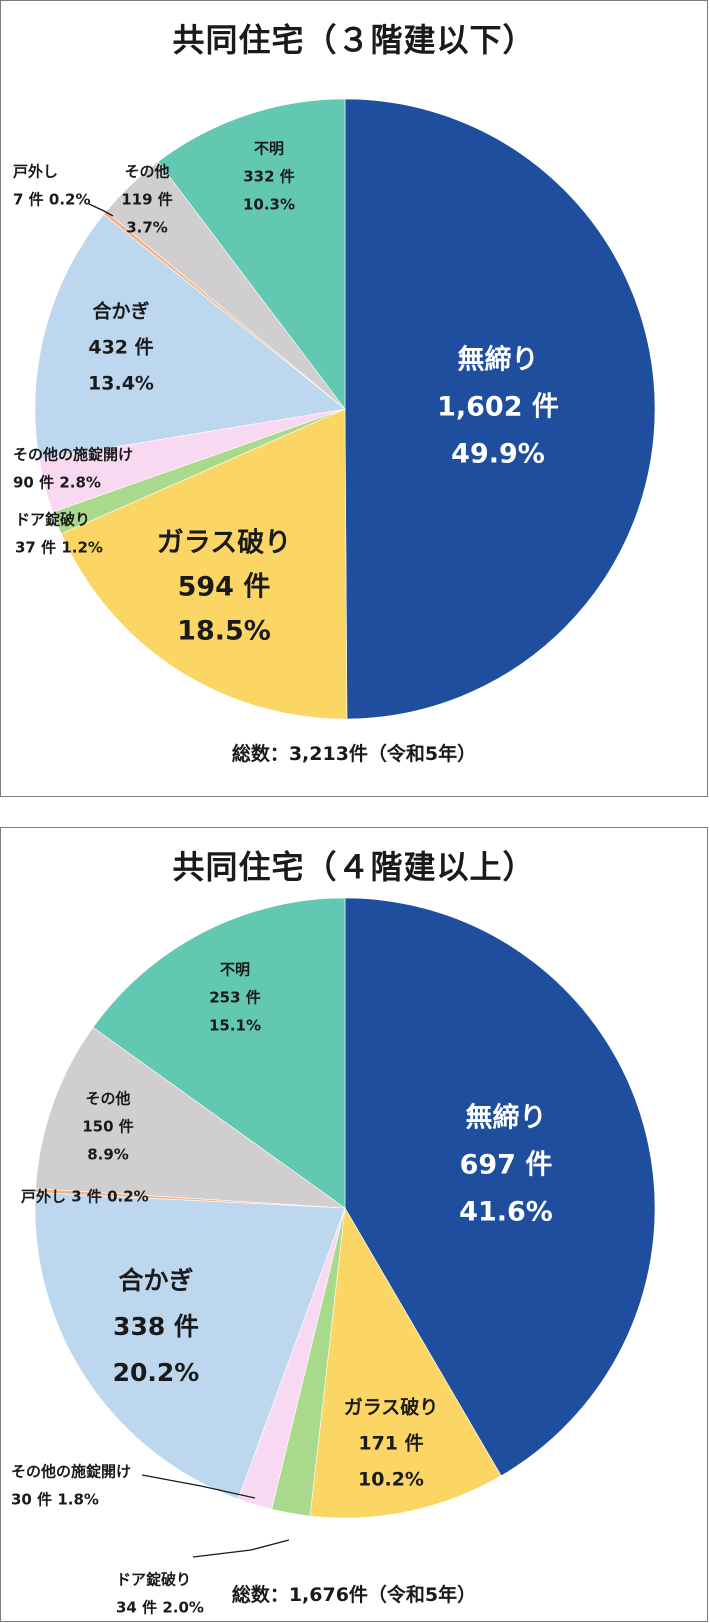 Image resolution: width=710 pixels, height=1623 pixels. What do you see at coordinates (85, 1197) in the screenshot?
I see `slice-label-count-percent: 戸外し 3 件 0.2%` at bounding box center [85, 1197].